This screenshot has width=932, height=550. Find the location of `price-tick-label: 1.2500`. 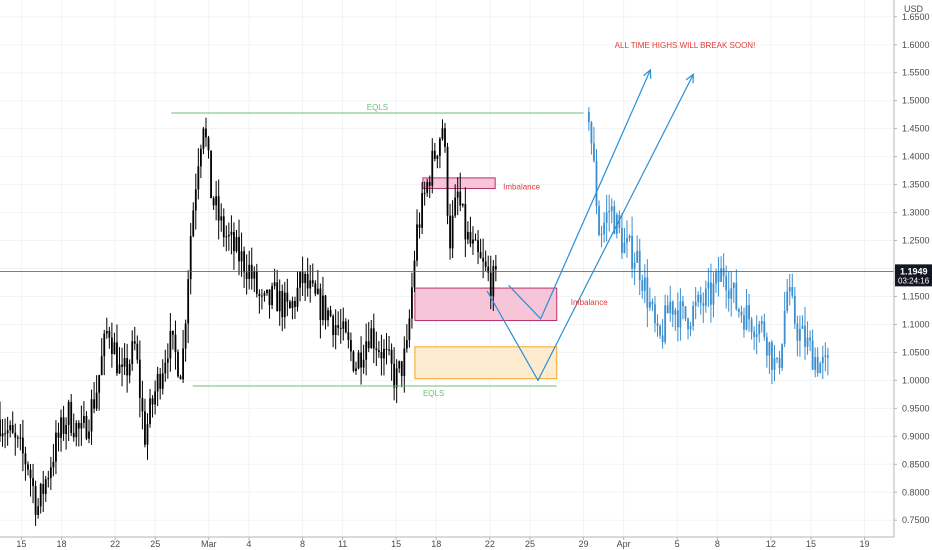

price-tick-label: 1.2500 is located at coordinates (916, 241).